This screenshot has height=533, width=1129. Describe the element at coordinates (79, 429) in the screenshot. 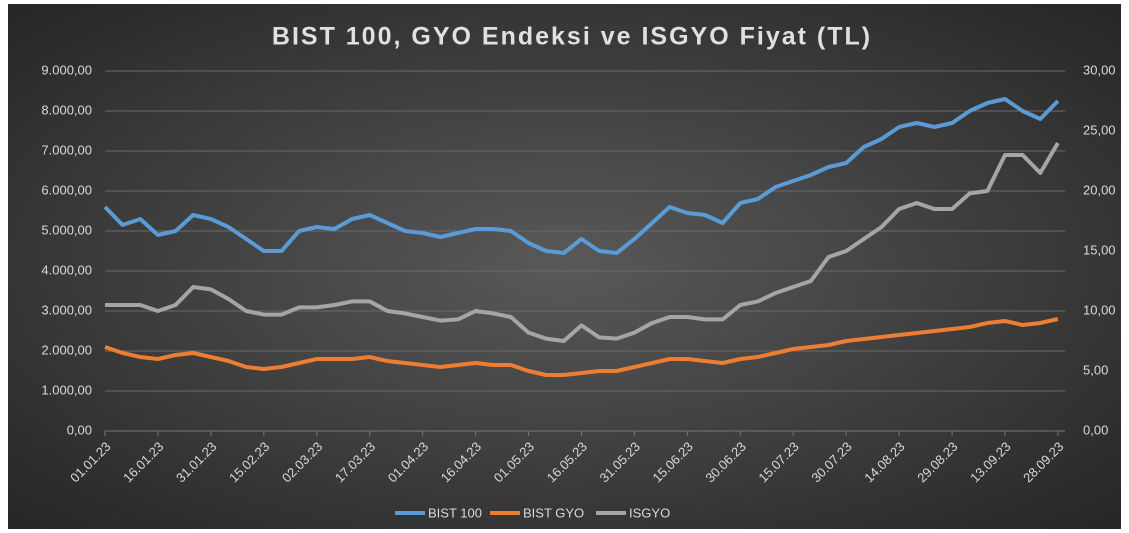

I see `y-tick-label: 0,00` at that location.